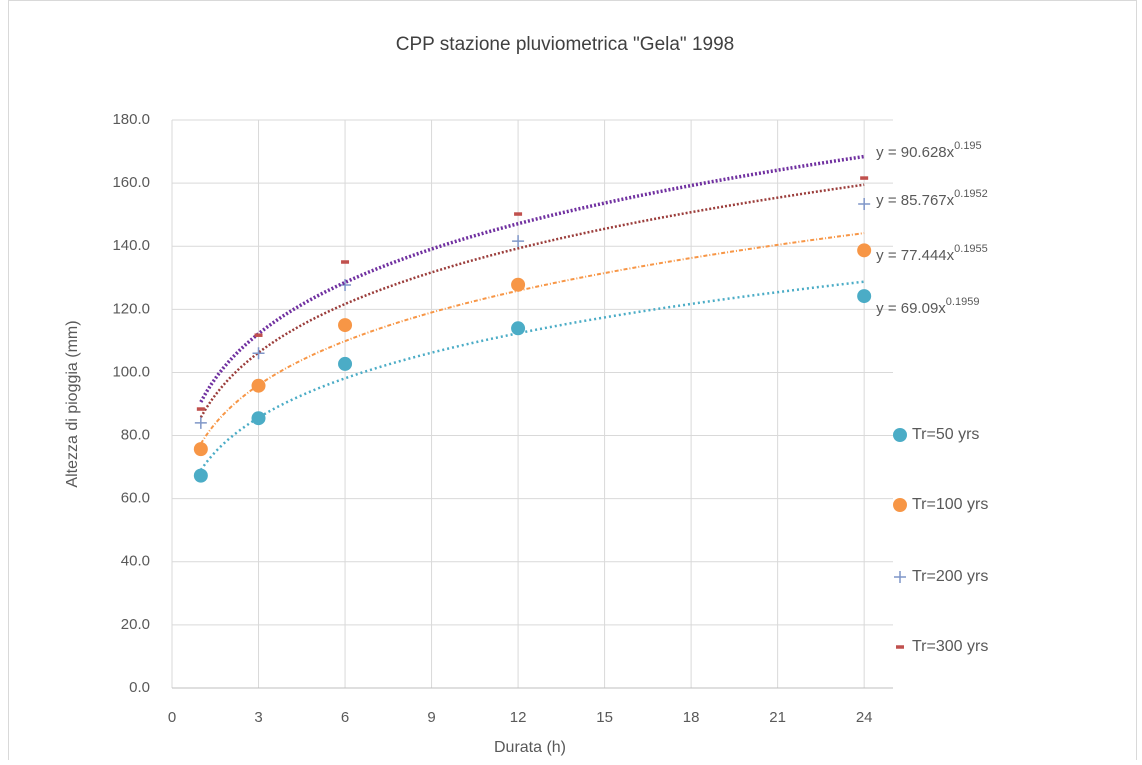 This screenshot has width=1142, height=765. Describe the element at coordinates (915, 255) in the screenshot. I see `equation-text: y = 77.444x` at that location.